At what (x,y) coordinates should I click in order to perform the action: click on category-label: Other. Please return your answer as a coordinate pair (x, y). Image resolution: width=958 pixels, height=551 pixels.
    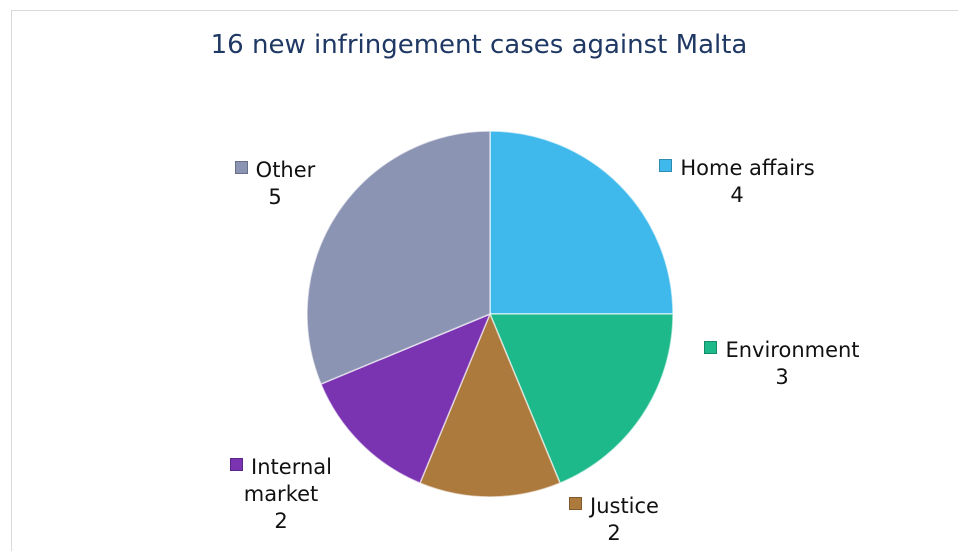
    Looking at the image, I should click on (285, 170).